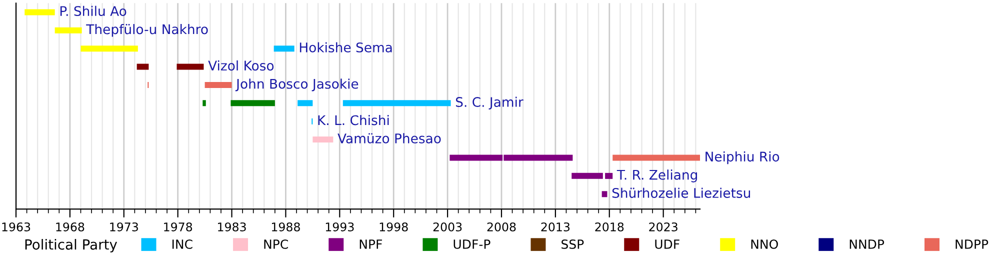 This screenshot has width=1000, height=260. I want to click on annotation: K. L. Chishi, so click(353, 120).